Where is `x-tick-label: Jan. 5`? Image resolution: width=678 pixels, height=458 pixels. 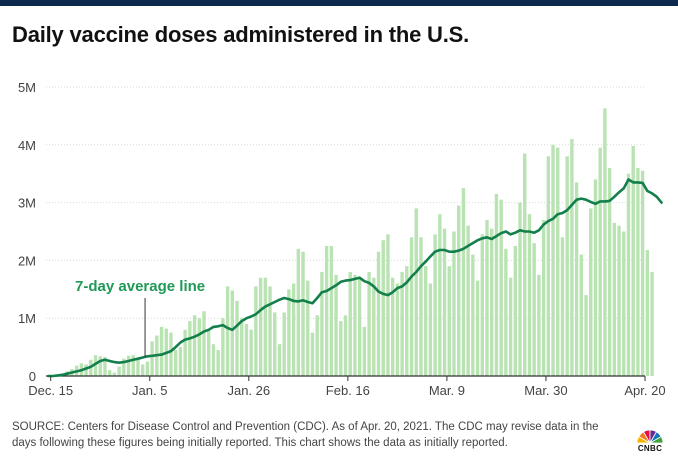 x-tick-label: Jan. 5 is located at coordinates (149, 390).